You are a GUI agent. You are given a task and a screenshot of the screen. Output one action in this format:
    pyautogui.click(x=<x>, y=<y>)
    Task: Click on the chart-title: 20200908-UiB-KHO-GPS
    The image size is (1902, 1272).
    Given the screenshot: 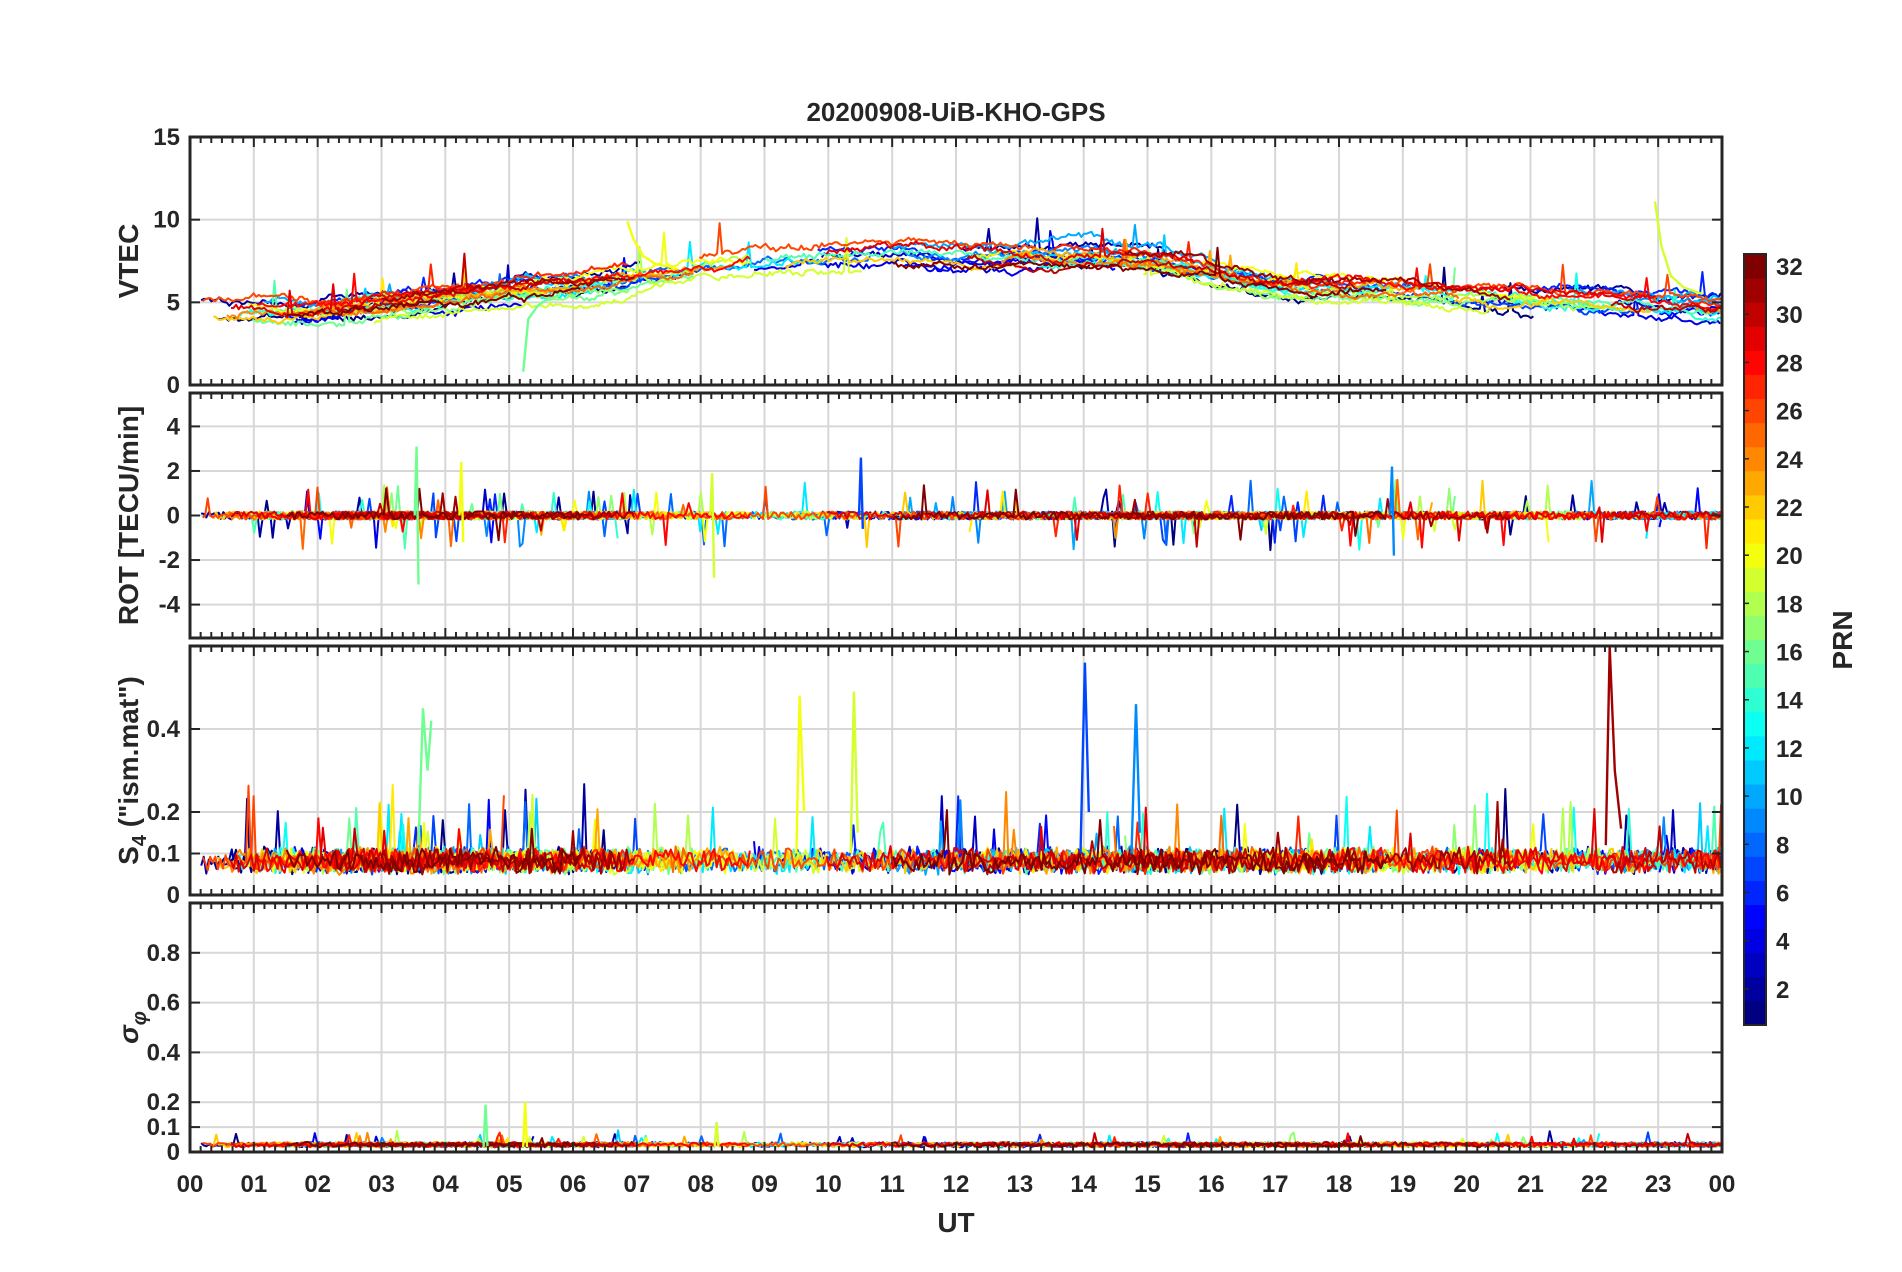 What is the action you would take?
    pyautogui.click(x=955, y=112)
    